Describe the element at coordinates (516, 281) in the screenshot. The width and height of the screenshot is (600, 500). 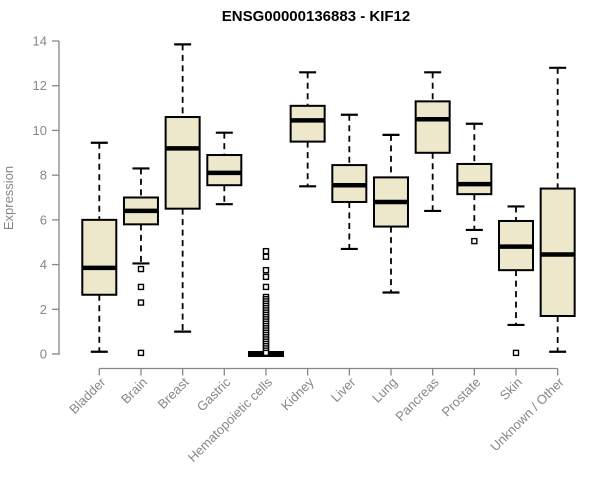
I see `box-skin` at that location.